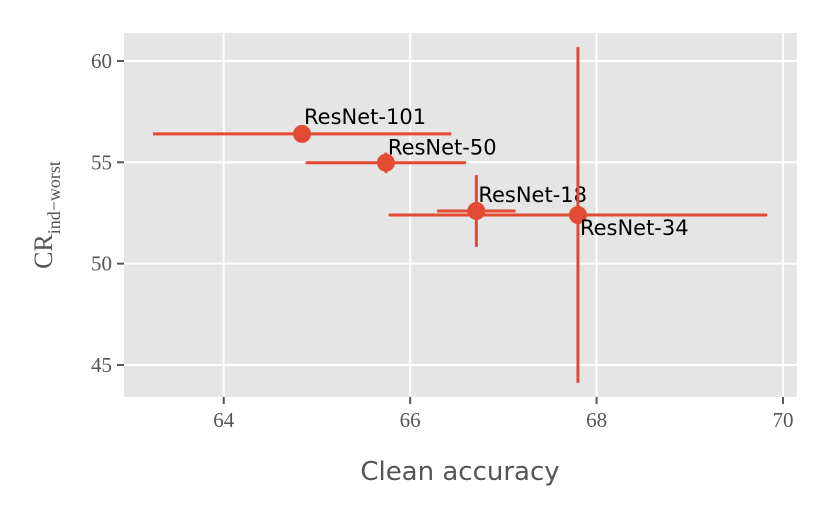  What do you see at coordinates (783, 420) in the screenshot?
I see `x-tick-label: 70` at bounding box center [783, 420].